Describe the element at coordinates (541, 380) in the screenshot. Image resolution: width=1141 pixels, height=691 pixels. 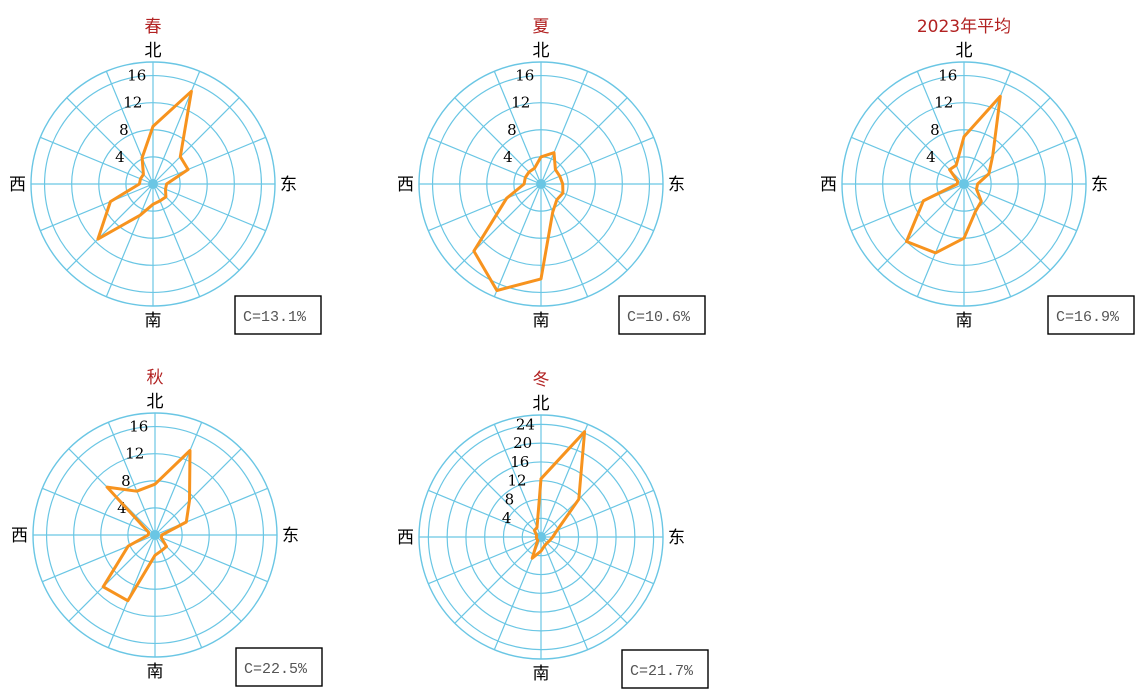
I see `chart-title: 冬` at that location.